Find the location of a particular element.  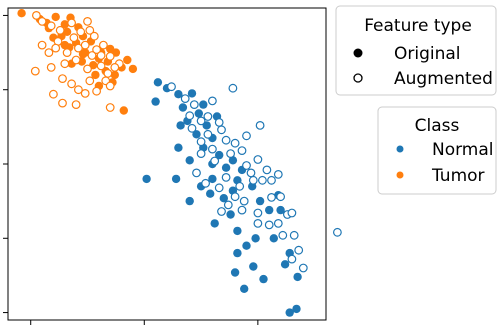

legend-tumor-marker is located at coordinates (400, 175).